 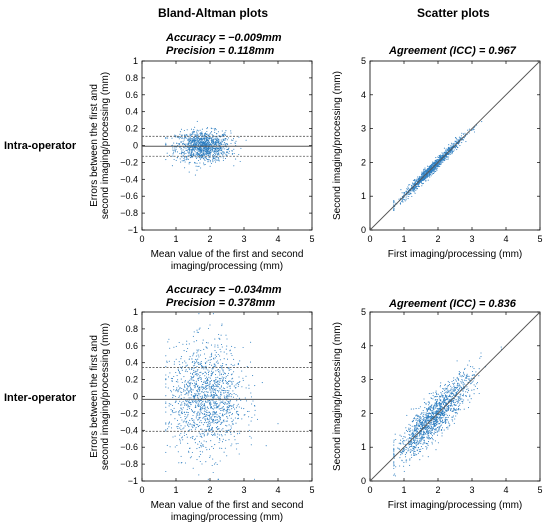 I want to click on x-tick-label: 5, so click(x=539, y=490).